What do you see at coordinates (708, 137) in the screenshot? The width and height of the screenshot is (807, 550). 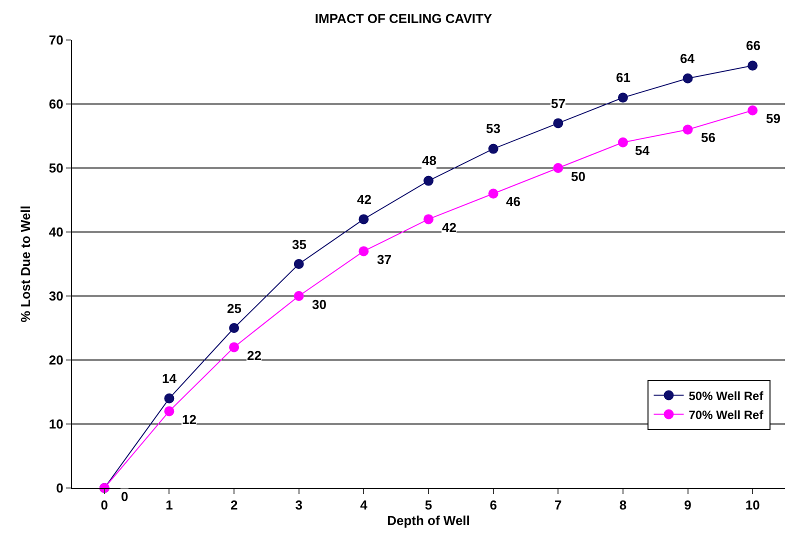 I see `data-label: 56` at bounding box center [708, 137].